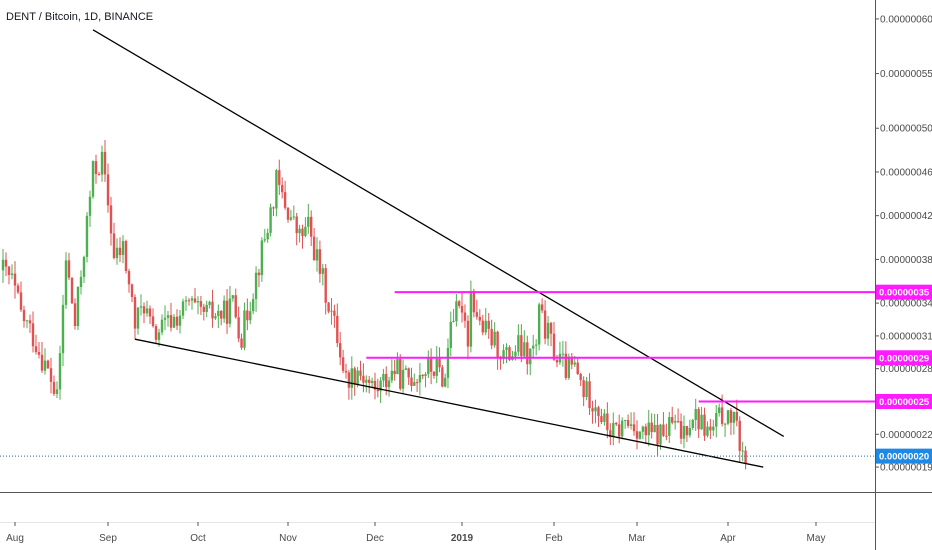  Describe the element at coordinates (79, 17) in the screenshot. I see `chart-title: DENT / Bitcoin, 1D, BINANCE` at that location.